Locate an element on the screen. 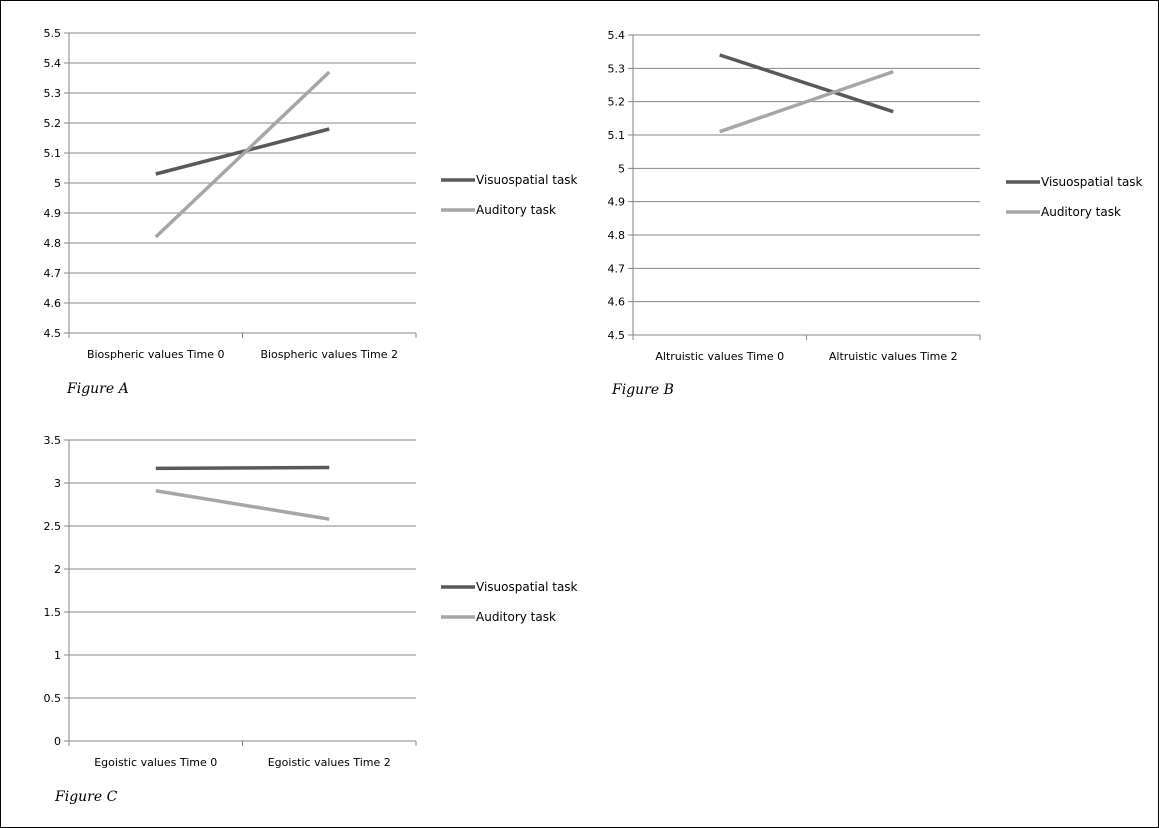 The image size is (1159, 828). y-tick-label: 1.5 is located at coordinates (53, 612).